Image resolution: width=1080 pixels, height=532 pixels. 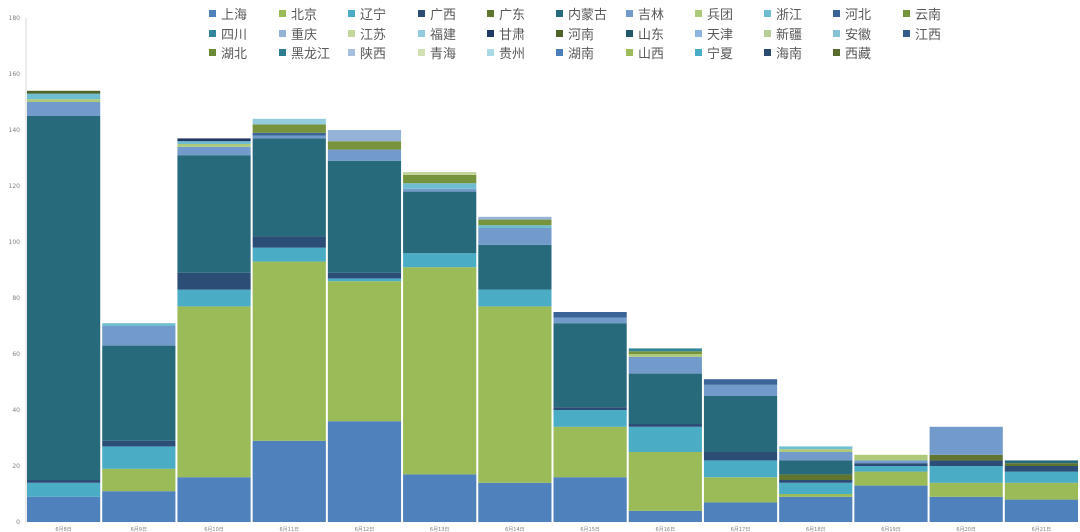 What do you see at coordinates (665, 365) in the screenshot?
I see `bar-segment-吉林-6月16日` at bounding box center [665, 365].